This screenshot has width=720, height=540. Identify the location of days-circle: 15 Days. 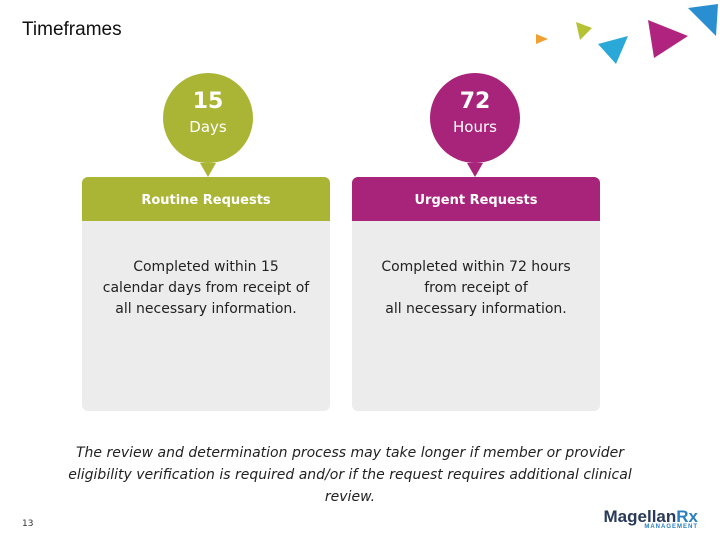
(208, 118).